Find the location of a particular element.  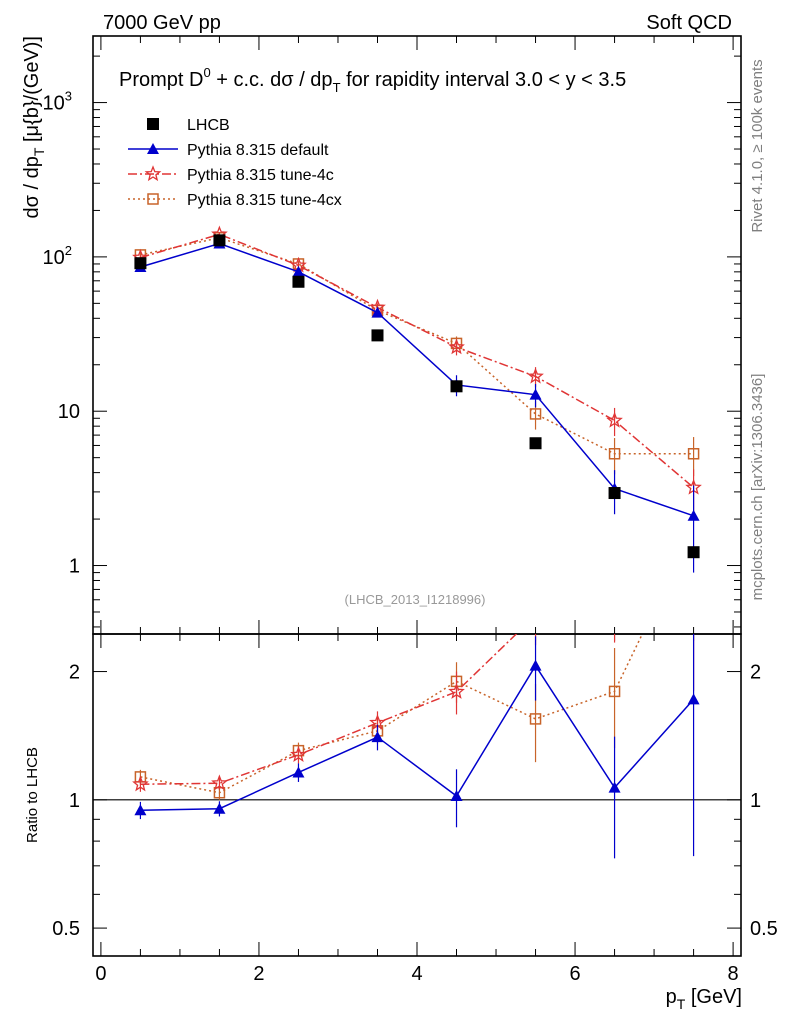

ratio-tick-label: 2 is located at coordinates (74, 673).